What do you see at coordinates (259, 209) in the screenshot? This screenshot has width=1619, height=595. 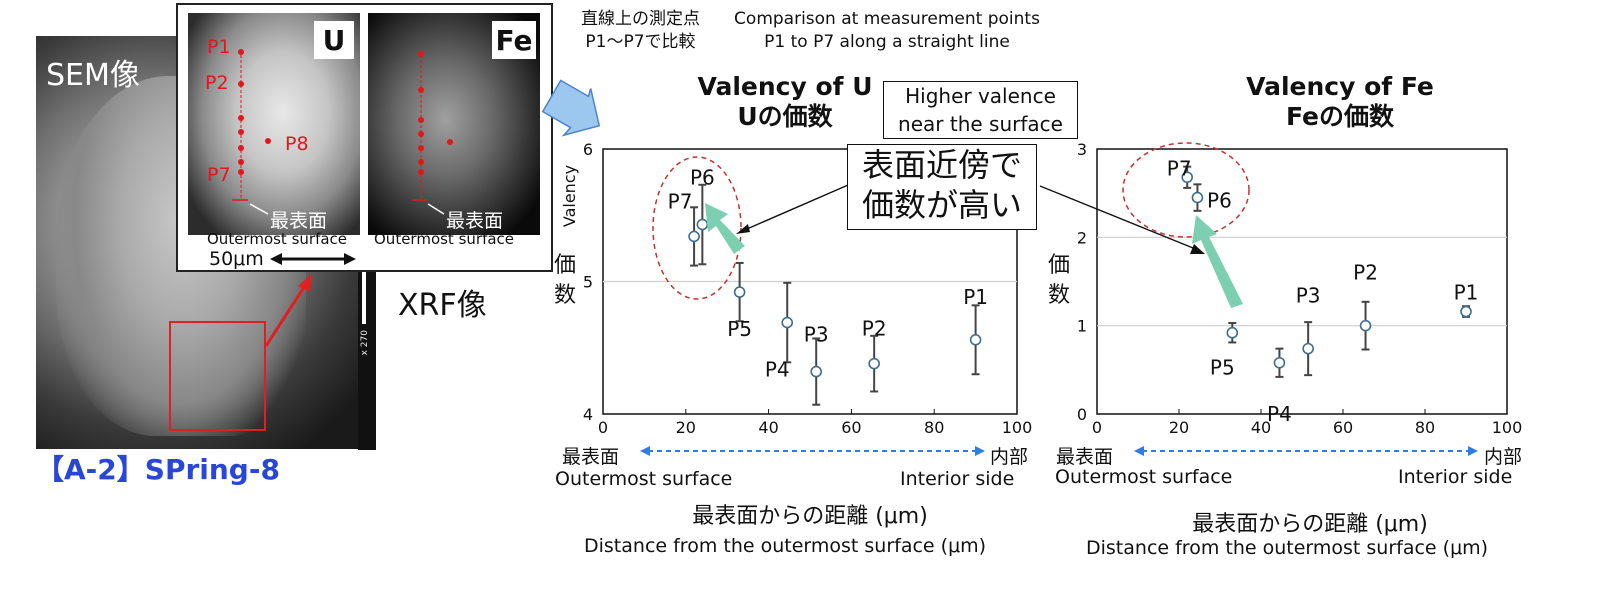 I see `u-surface-pointer` at bounding box center [259, 209].